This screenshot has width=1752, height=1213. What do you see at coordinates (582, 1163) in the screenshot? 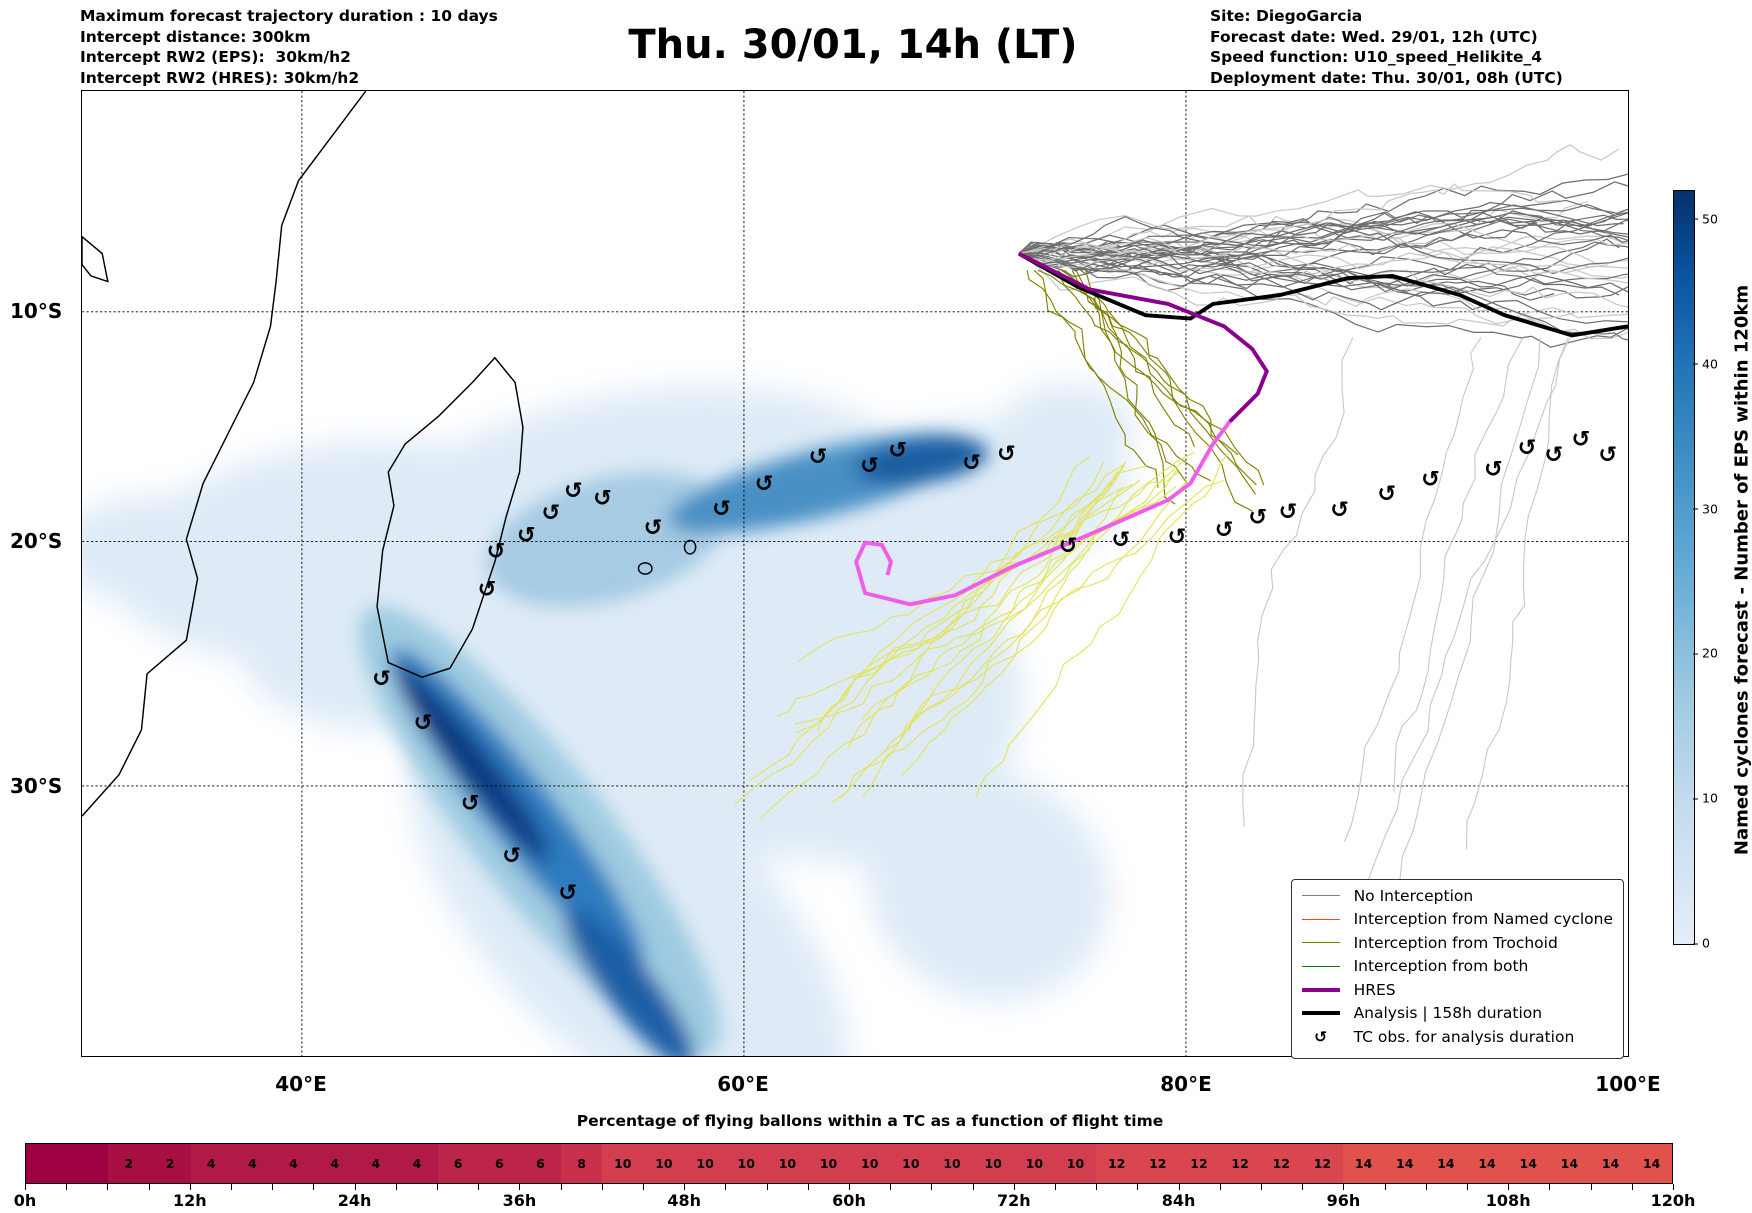
I see `flight-time-segment: 8` at bounding box center [582, 1163].